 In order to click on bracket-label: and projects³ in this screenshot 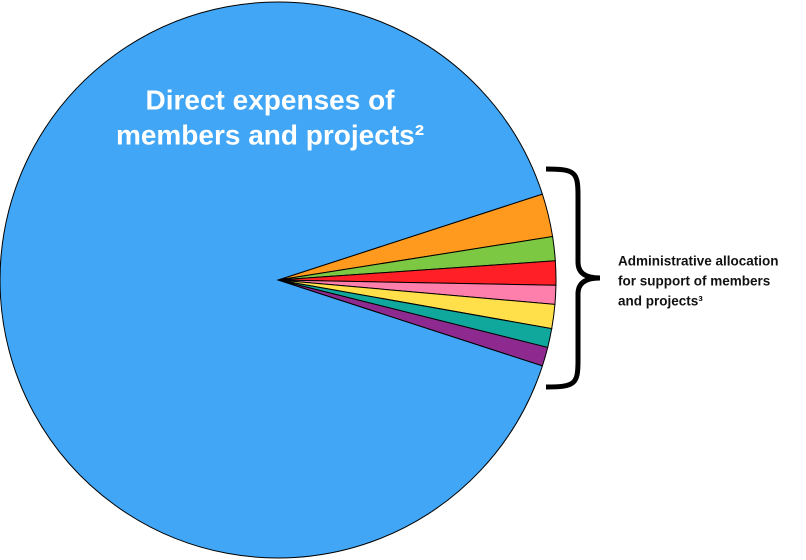, I will do `click(660, 301)`.